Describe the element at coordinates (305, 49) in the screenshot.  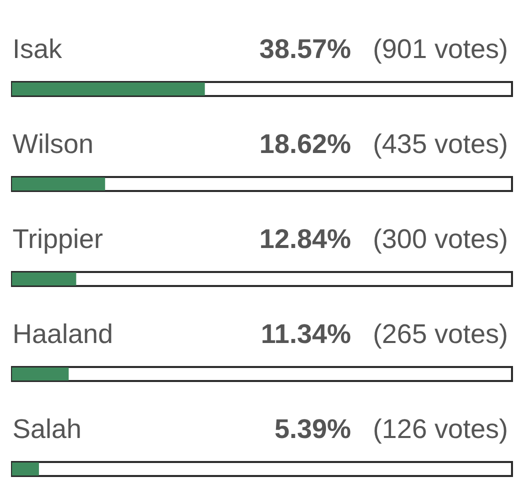
I see `data-label: 38.57%` at that location.